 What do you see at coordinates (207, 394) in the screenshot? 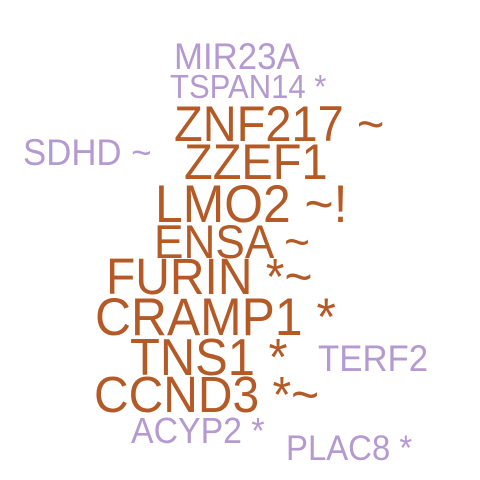
I see `word-ccnd3: CCND3 *~` at bounding box center [207, 394].